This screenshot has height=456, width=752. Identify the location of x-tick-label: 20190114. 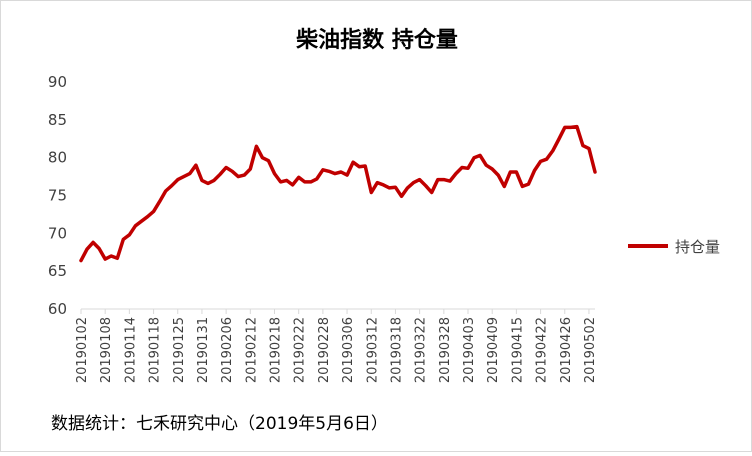
(130, 350).